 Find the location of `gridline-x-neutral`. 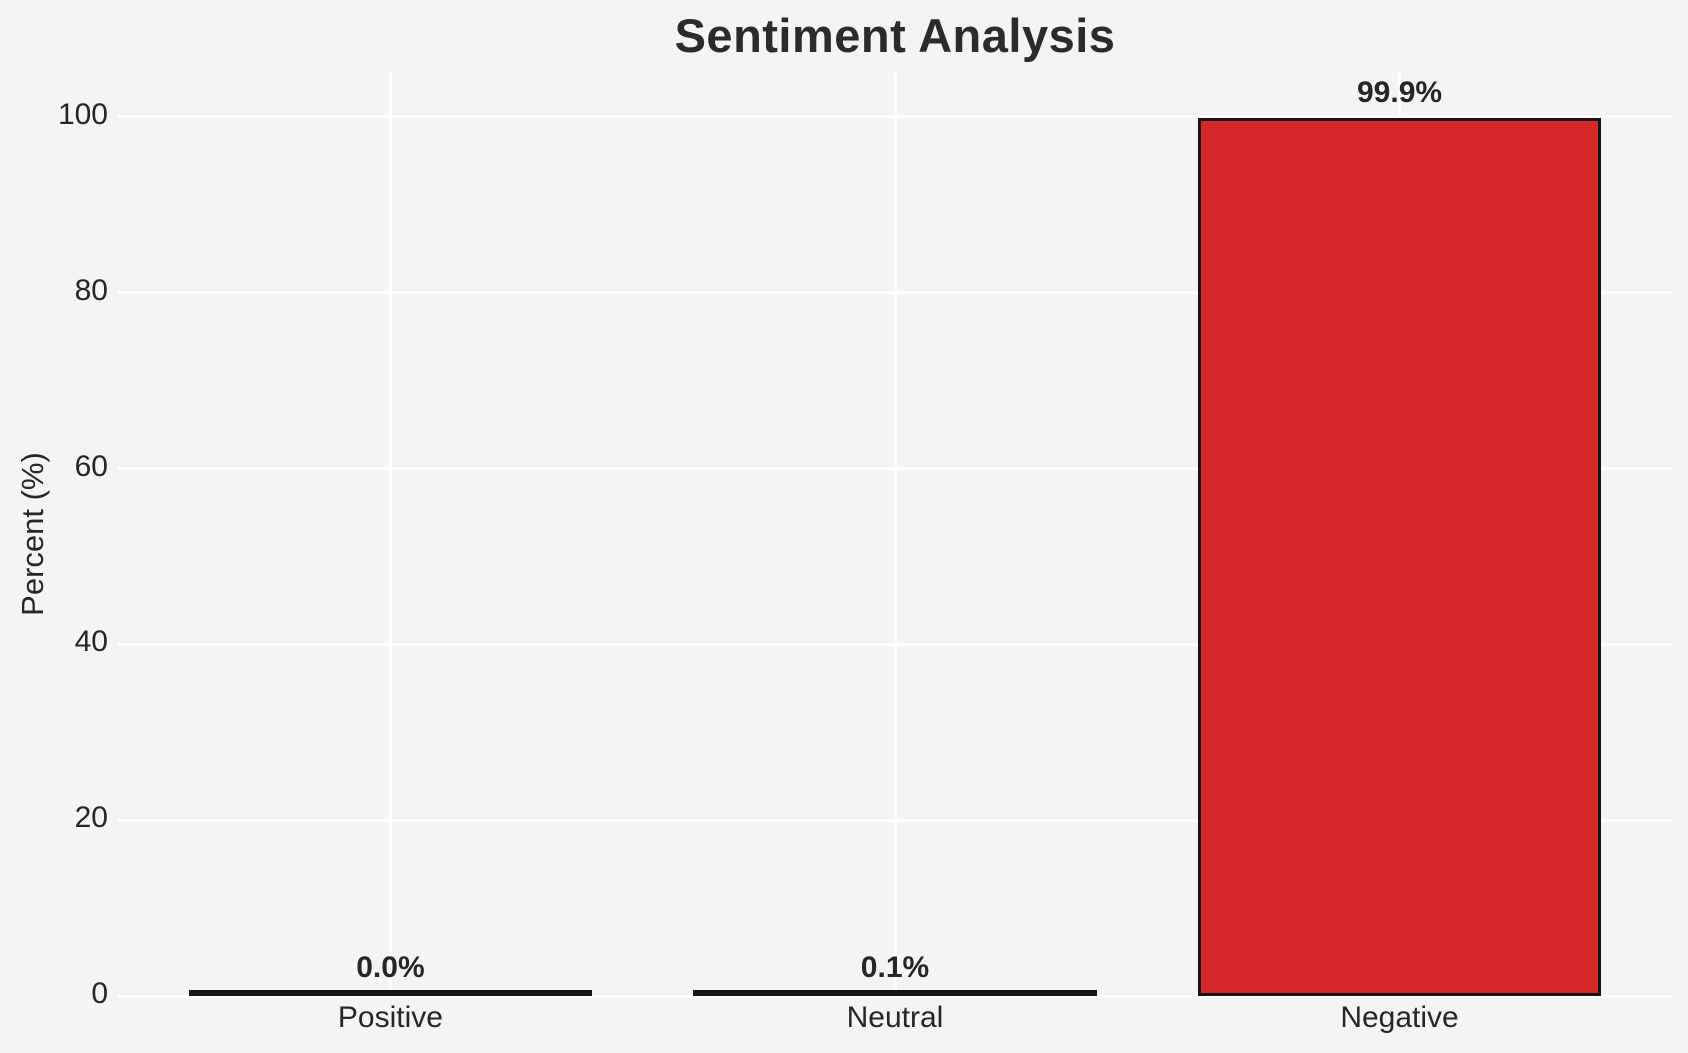

gridline-x-neutral is located at coordinates (895, 534).